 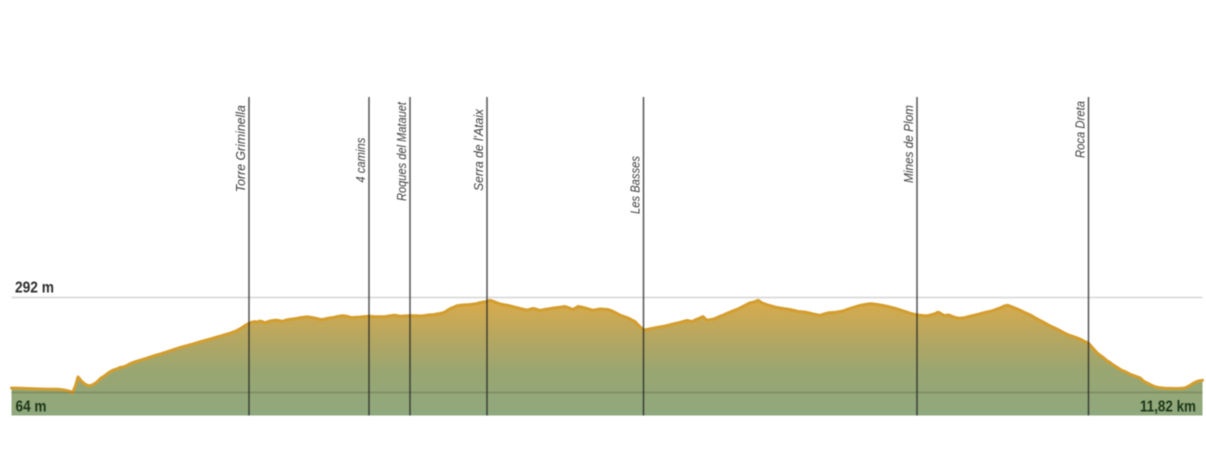 I want to click on svg-text: 64 m, so click(x=31, y=407).